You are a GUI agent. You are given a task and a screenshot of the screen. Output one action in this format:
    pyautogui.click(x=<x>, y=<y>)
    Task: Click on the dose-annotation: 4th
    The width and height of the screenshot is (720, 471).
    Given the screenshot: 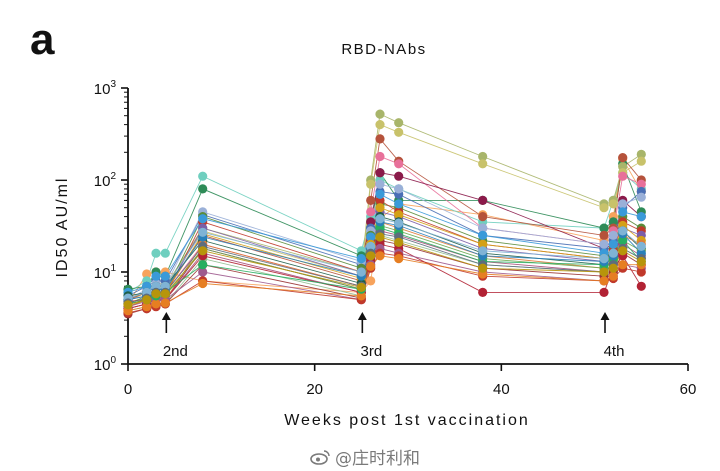 What is the action you would take?
    pyautogui.click(x=612, y=336)
    